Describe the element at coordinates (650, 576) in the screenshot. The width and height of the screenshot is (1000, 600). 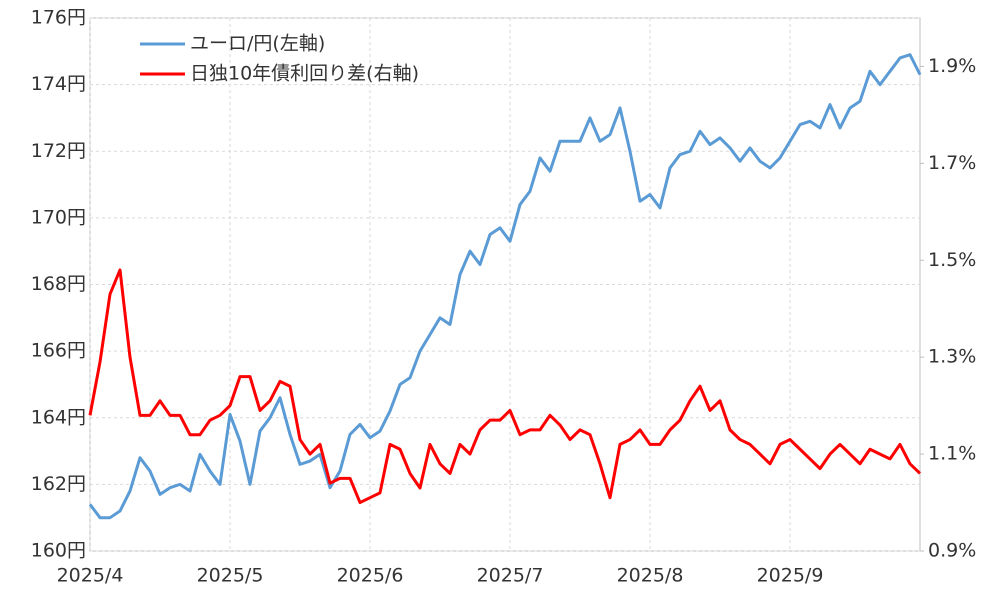
I see `x-tick-label: 2025/8` at that location.